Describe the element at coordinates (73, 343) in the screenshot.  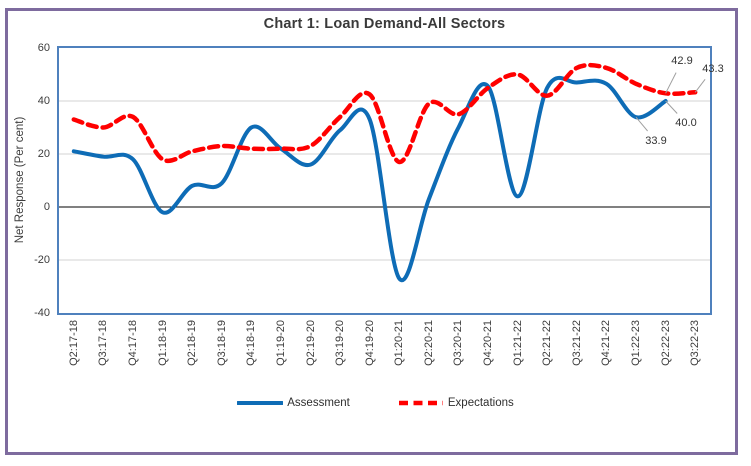
I see `x-axis-label: Q2:17-18` at that location.